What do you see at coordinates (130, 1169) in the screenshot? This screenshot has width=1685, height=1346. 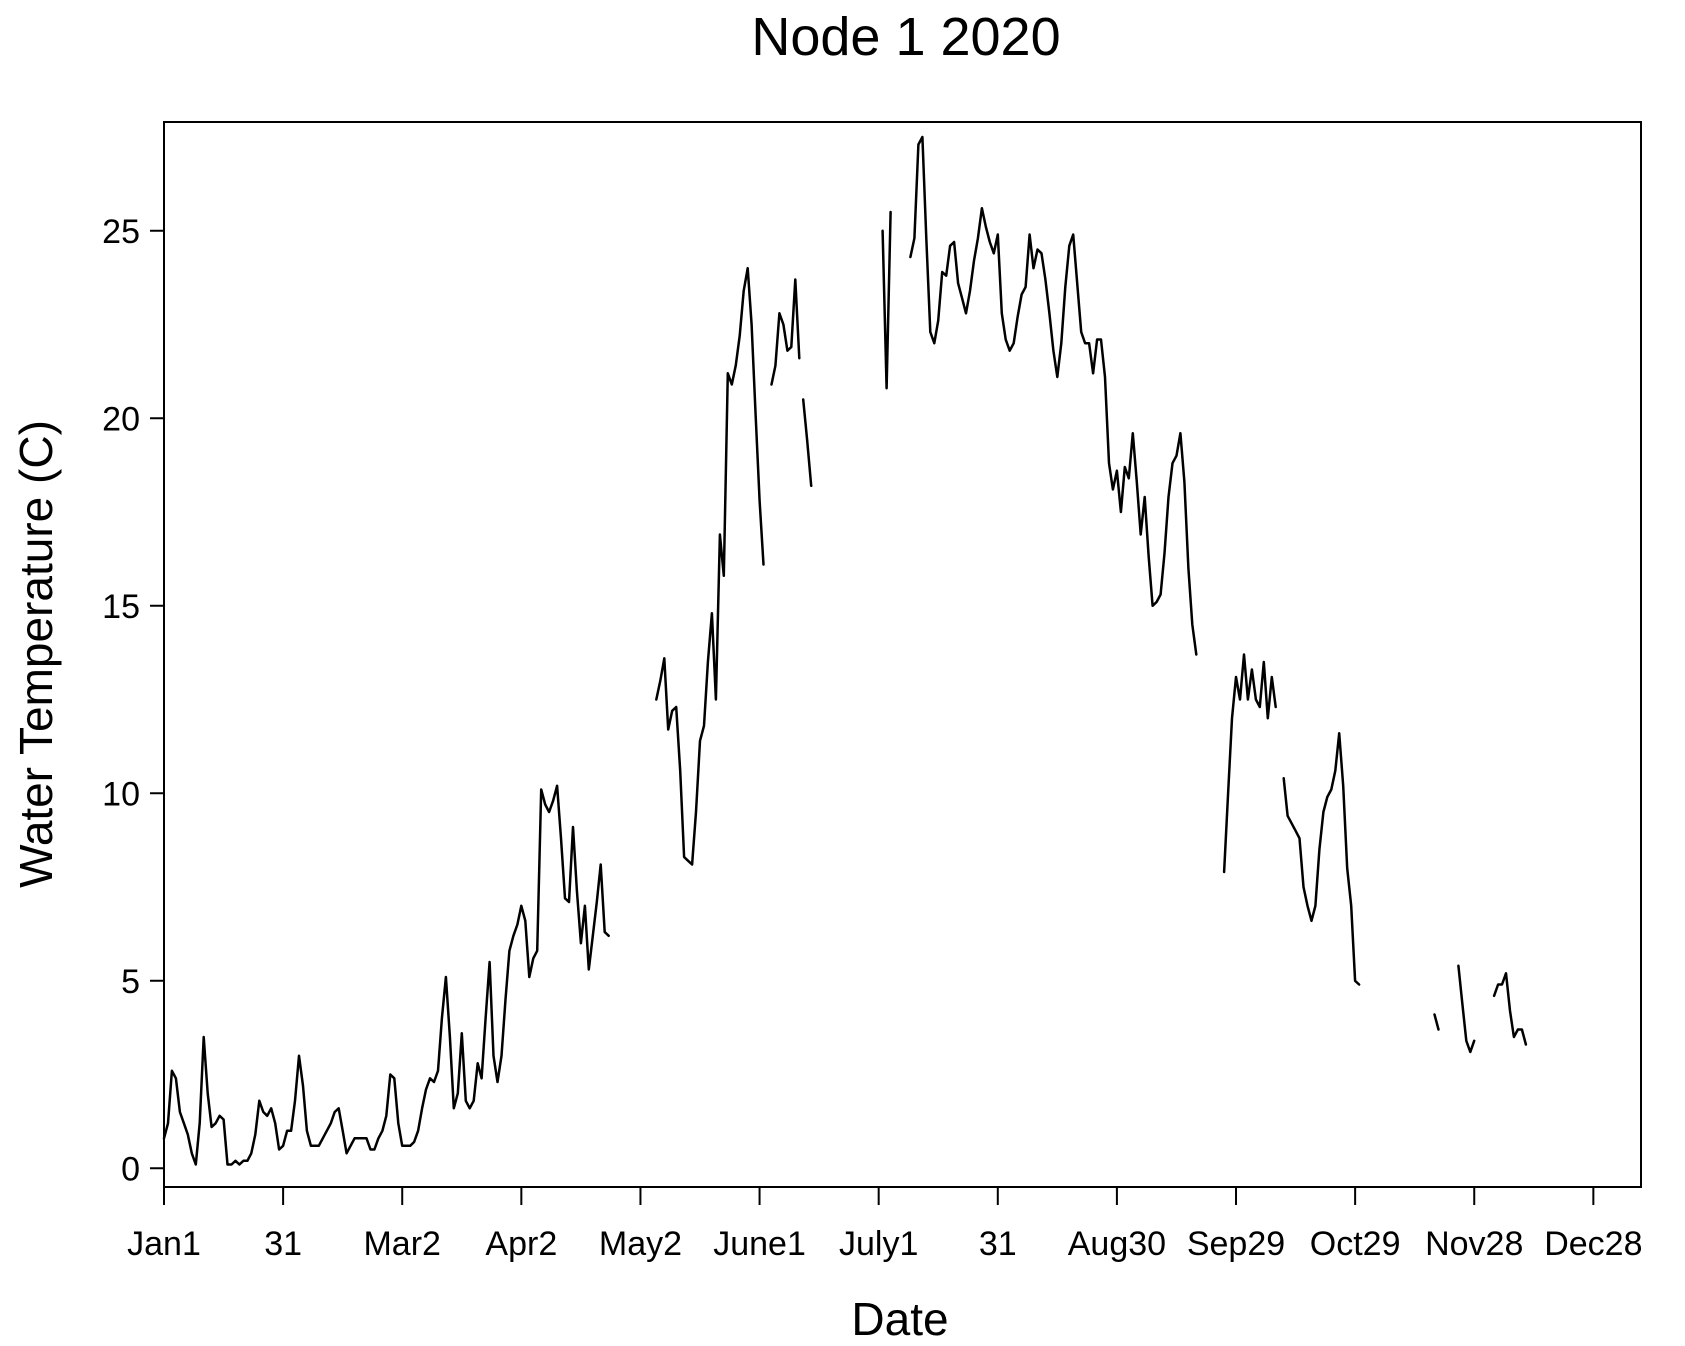 I see `y-tick-label: 0` at bounding box center [130, 1169].